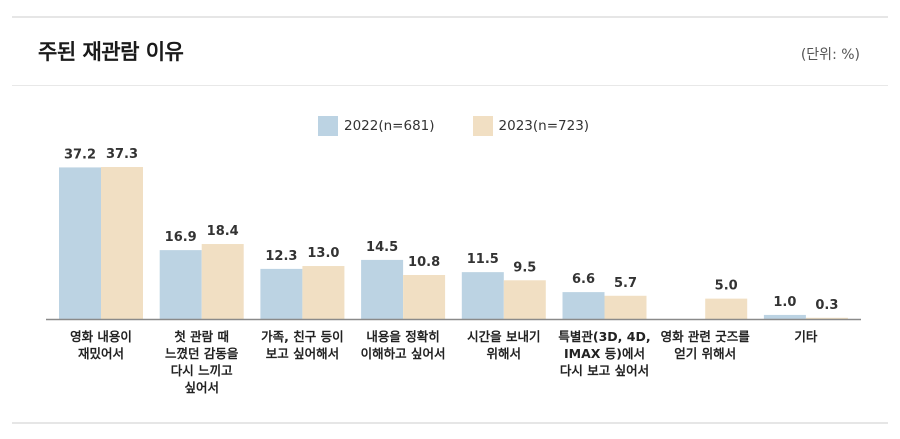 This screenshot has height=439, width=900. What do you see at coordinates (389, 126) in the screenshot?
I see `legend-label-2022: 2022(n=681)` at bounding box center [389, 126].